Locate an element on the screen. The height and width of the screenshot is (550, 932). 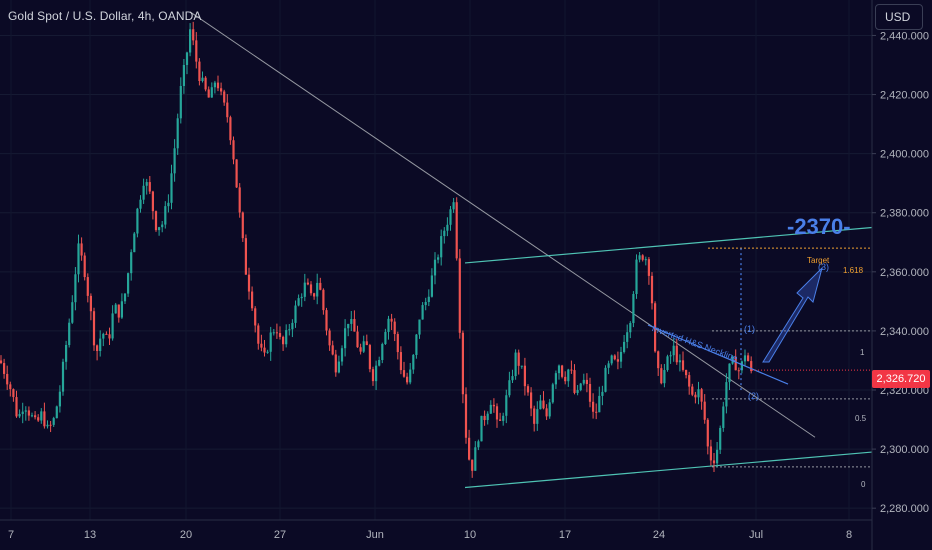
channel-upper-line is located at coordinates (668, 245).